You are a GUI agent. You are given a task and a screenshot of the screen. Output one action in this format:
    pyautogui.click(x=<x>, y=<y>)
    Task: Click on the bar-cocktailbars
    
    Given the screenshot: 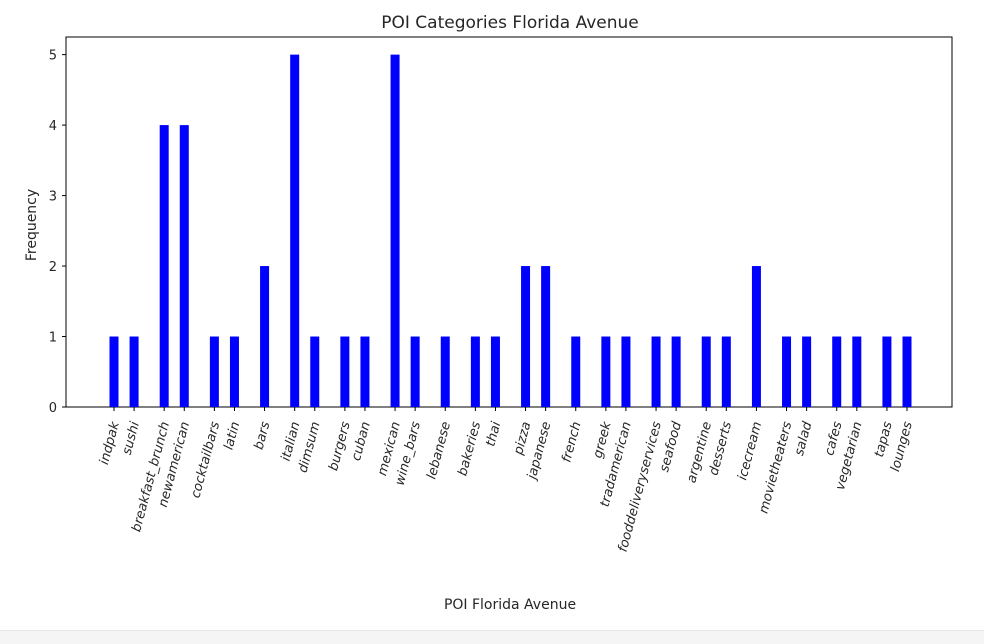 What is the action you would take?
    pyautogui.click(x=214, y=371)
    